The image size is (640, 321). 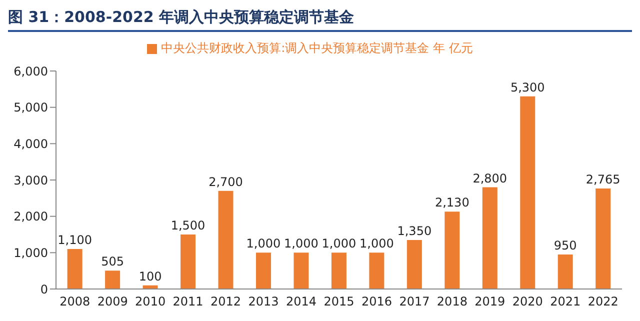 I want to click on x-tick-label: 2011, so click(x=188, y=301).